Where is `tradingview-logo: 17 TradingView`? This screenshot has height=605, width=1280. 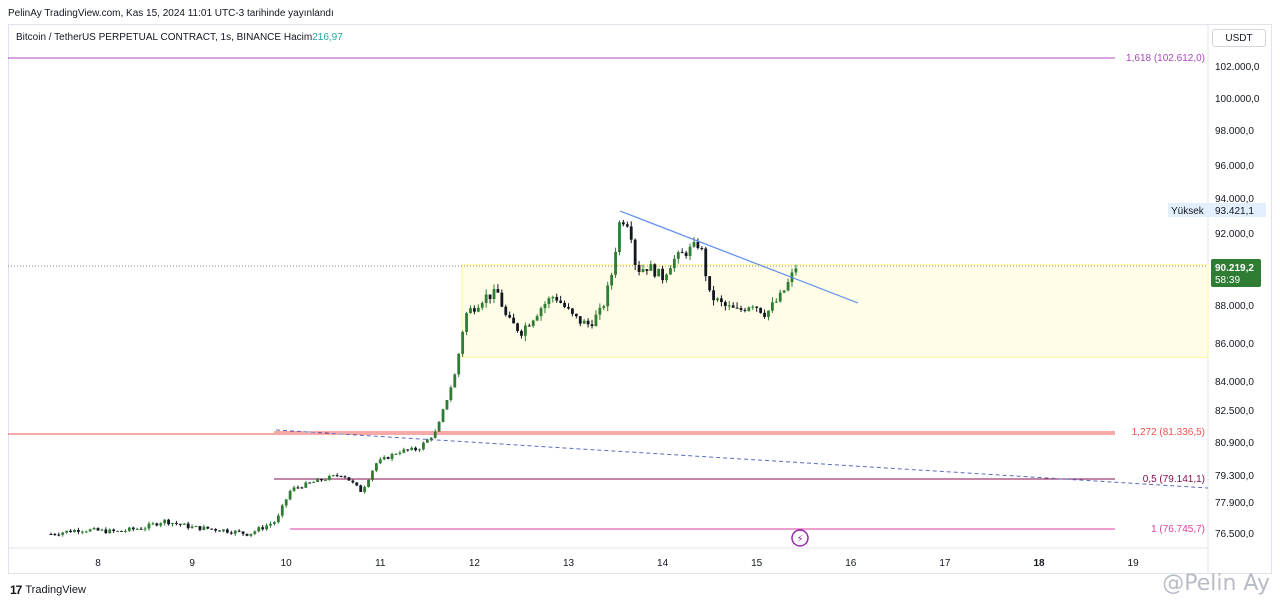 tradingview-logo: 17 TradingView is located at coordinates (48, 590).